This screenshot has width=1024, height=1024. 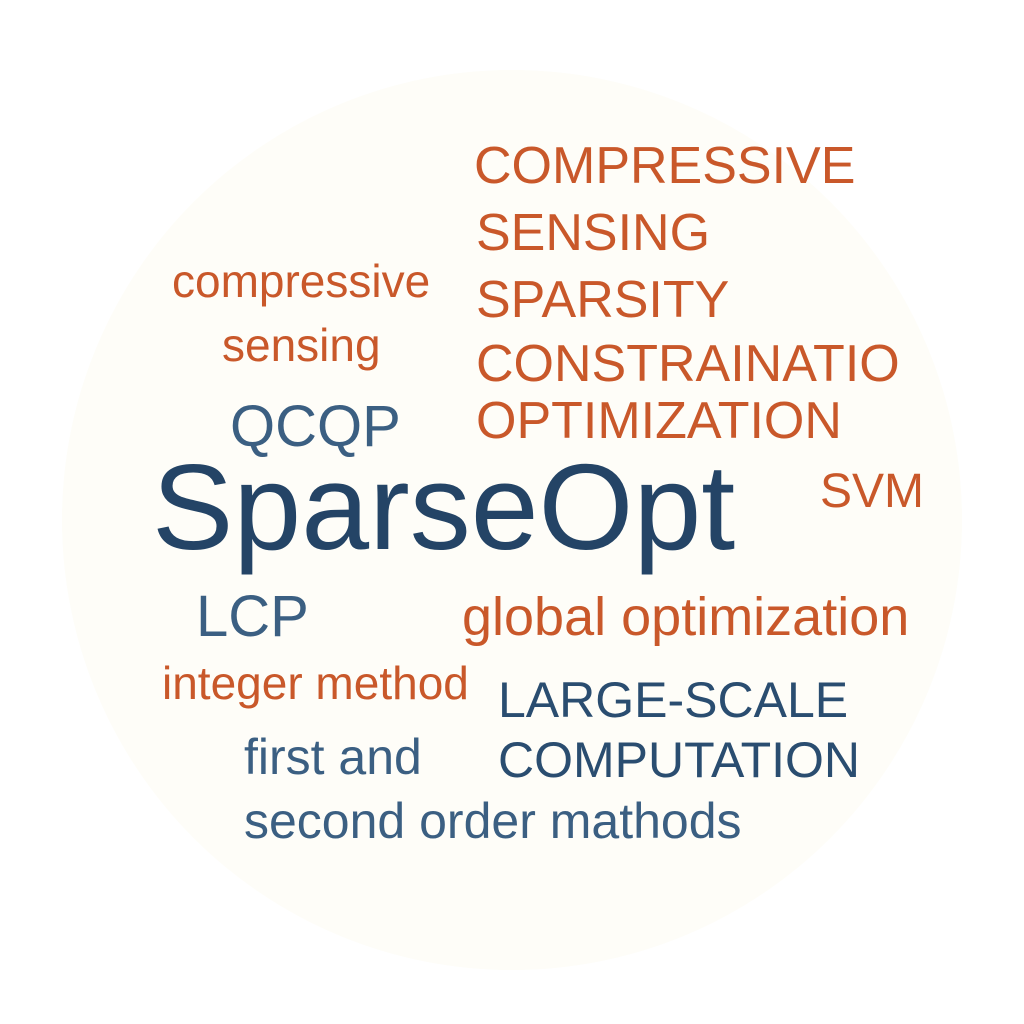 I want to click on word-compressive-upper: COMPRESSIVE, so click(x=665, y=166).